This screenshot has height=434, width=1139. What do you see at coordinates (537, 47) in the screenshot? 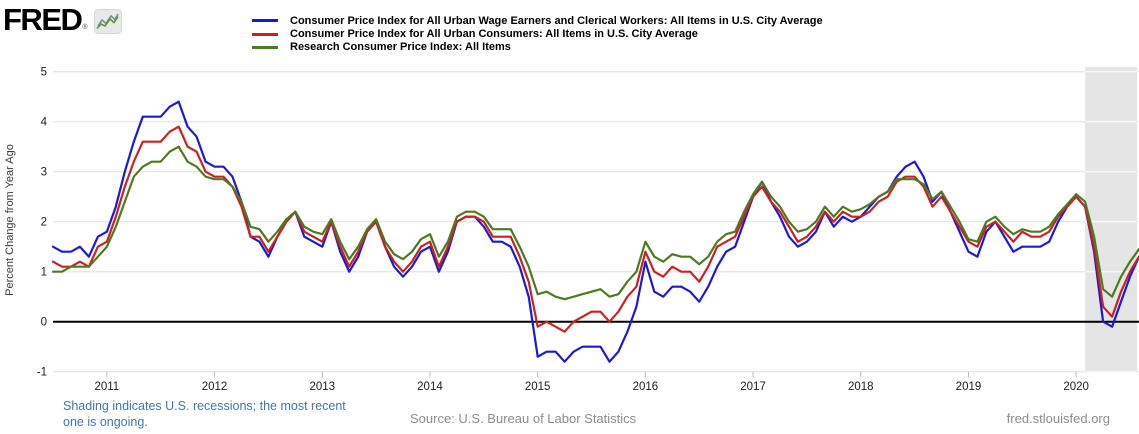
I see `legend-item-research-cpi: Research Consumer Price Index: All Items` at bounding box center [537, 47].